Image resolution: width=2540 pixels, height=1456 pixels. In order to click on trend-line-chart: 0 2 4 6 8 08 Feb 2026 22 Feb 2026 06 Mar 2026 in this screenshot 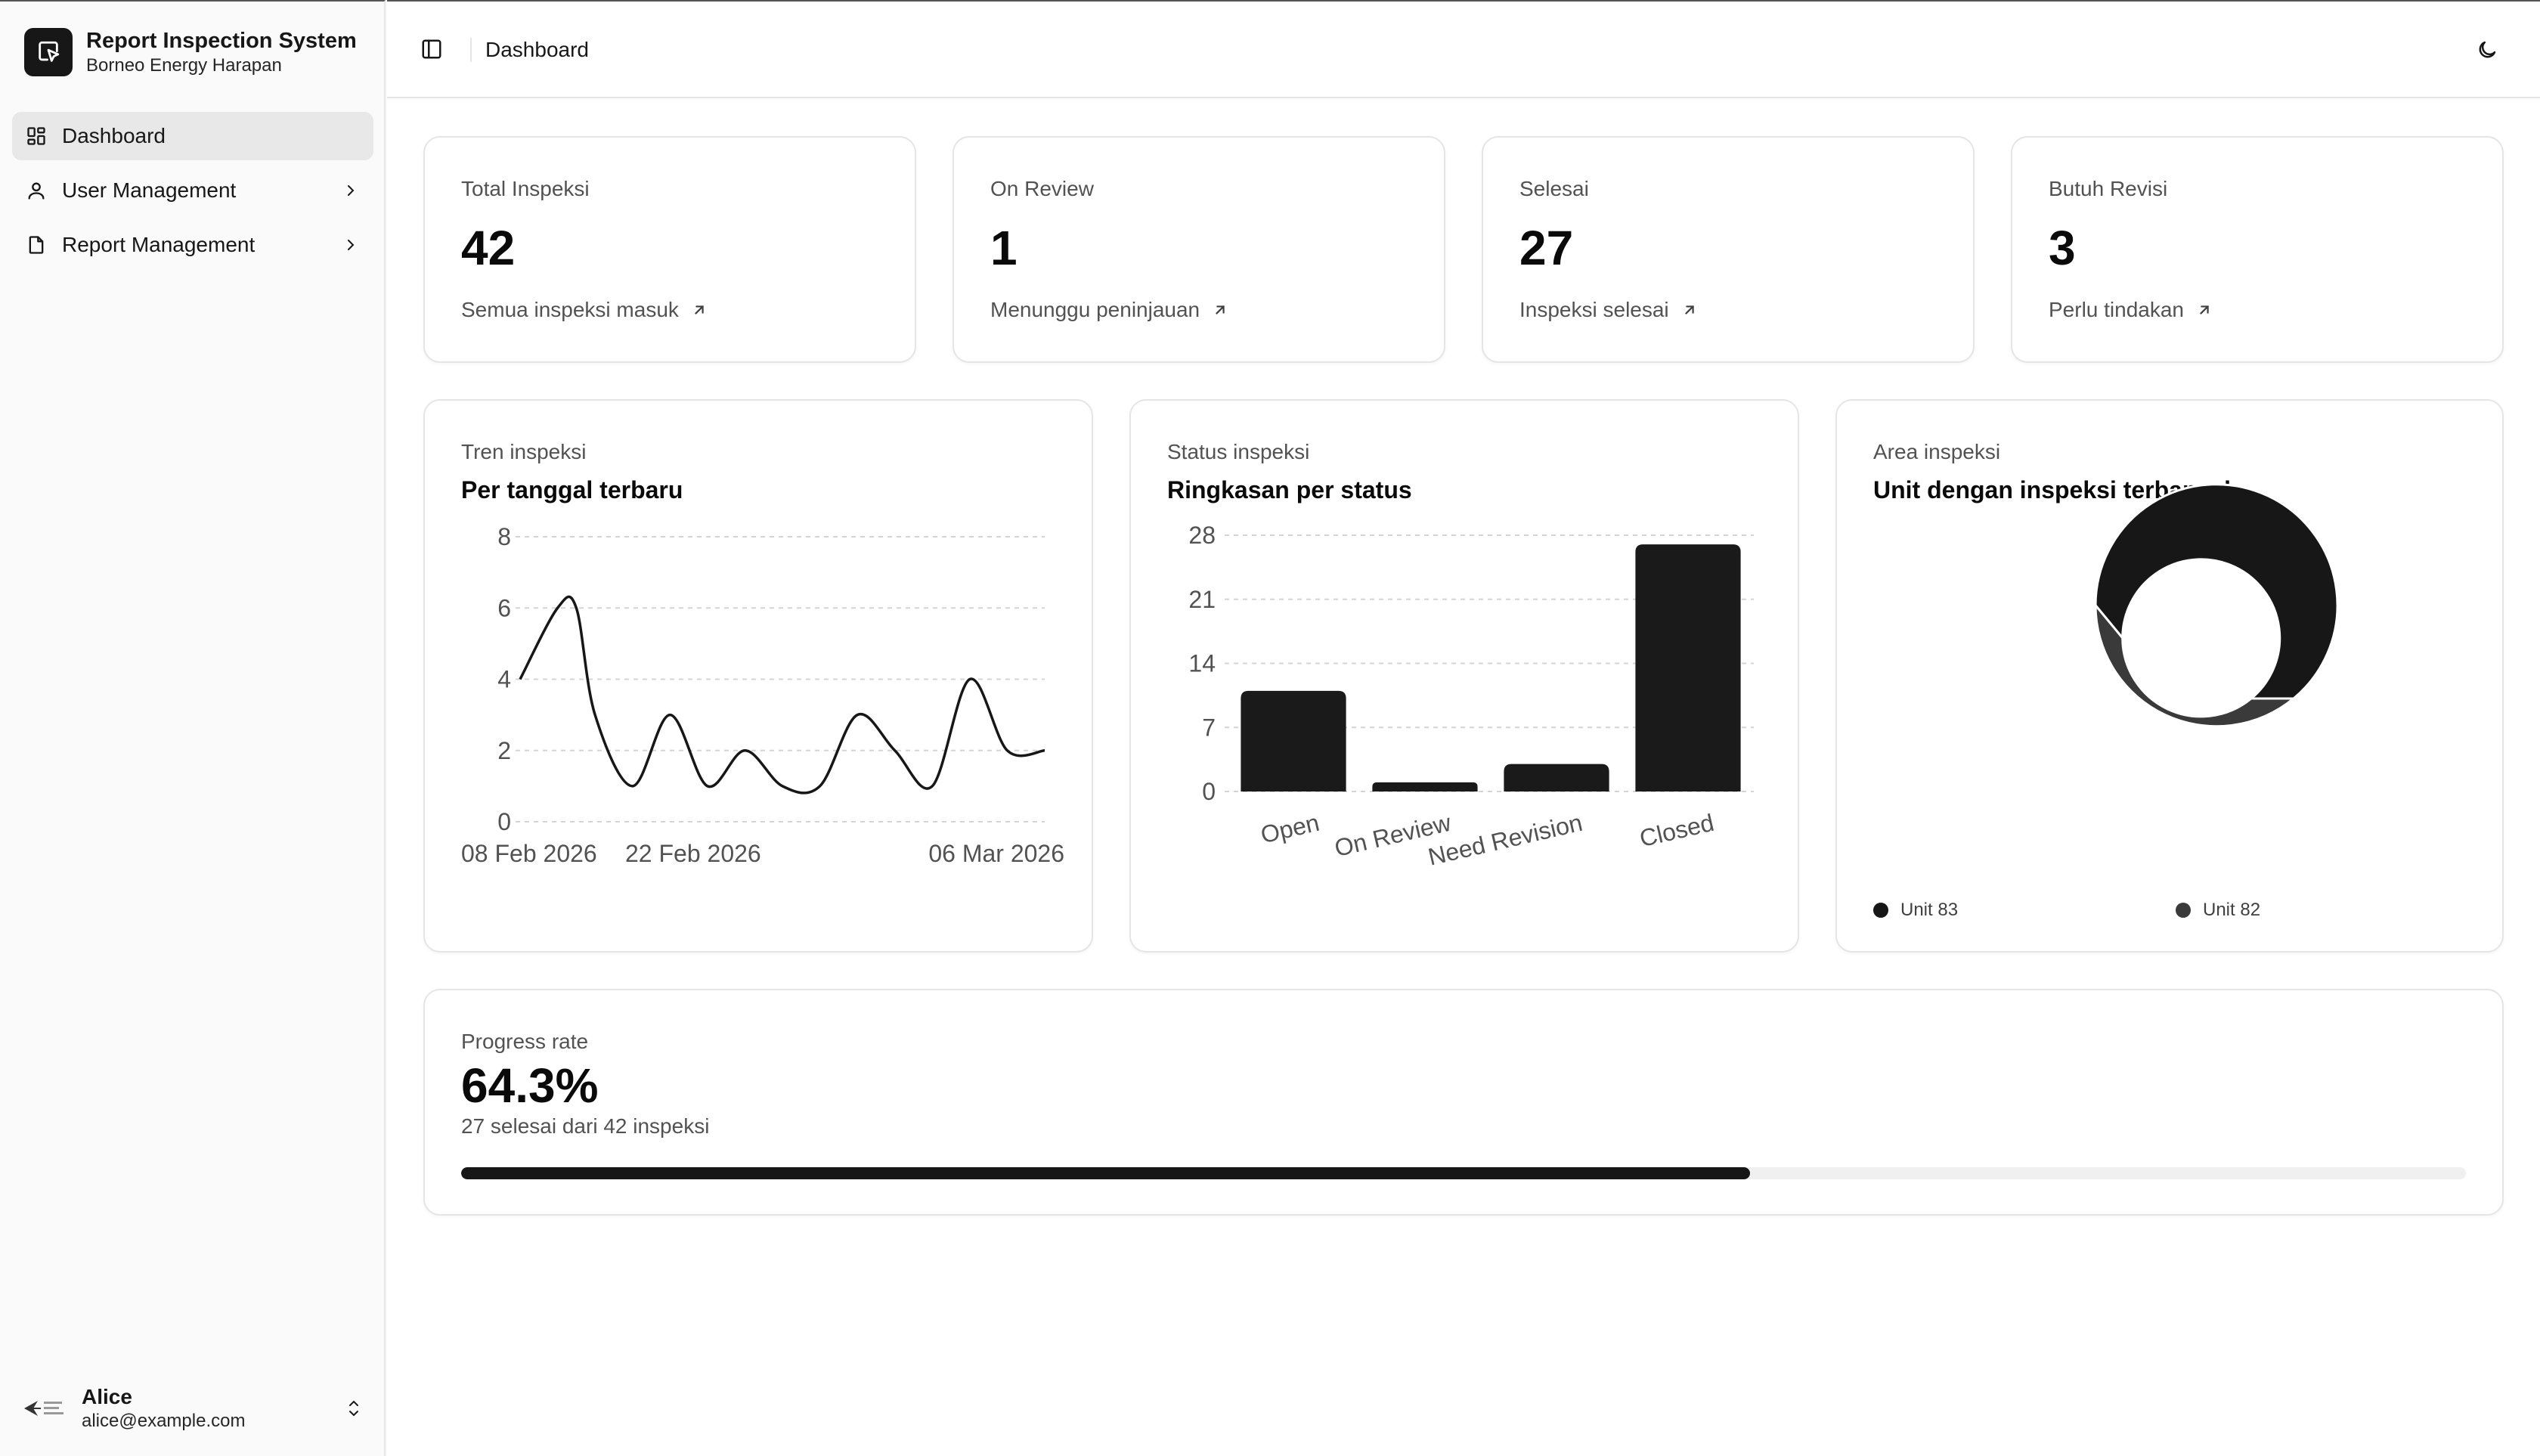, I will do `click(762, 695)`.